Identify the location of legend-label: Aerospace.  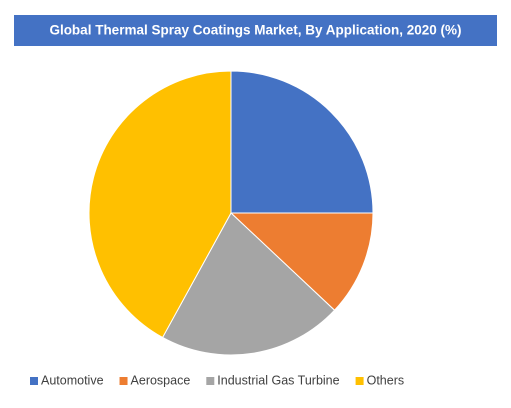
(161, 380).